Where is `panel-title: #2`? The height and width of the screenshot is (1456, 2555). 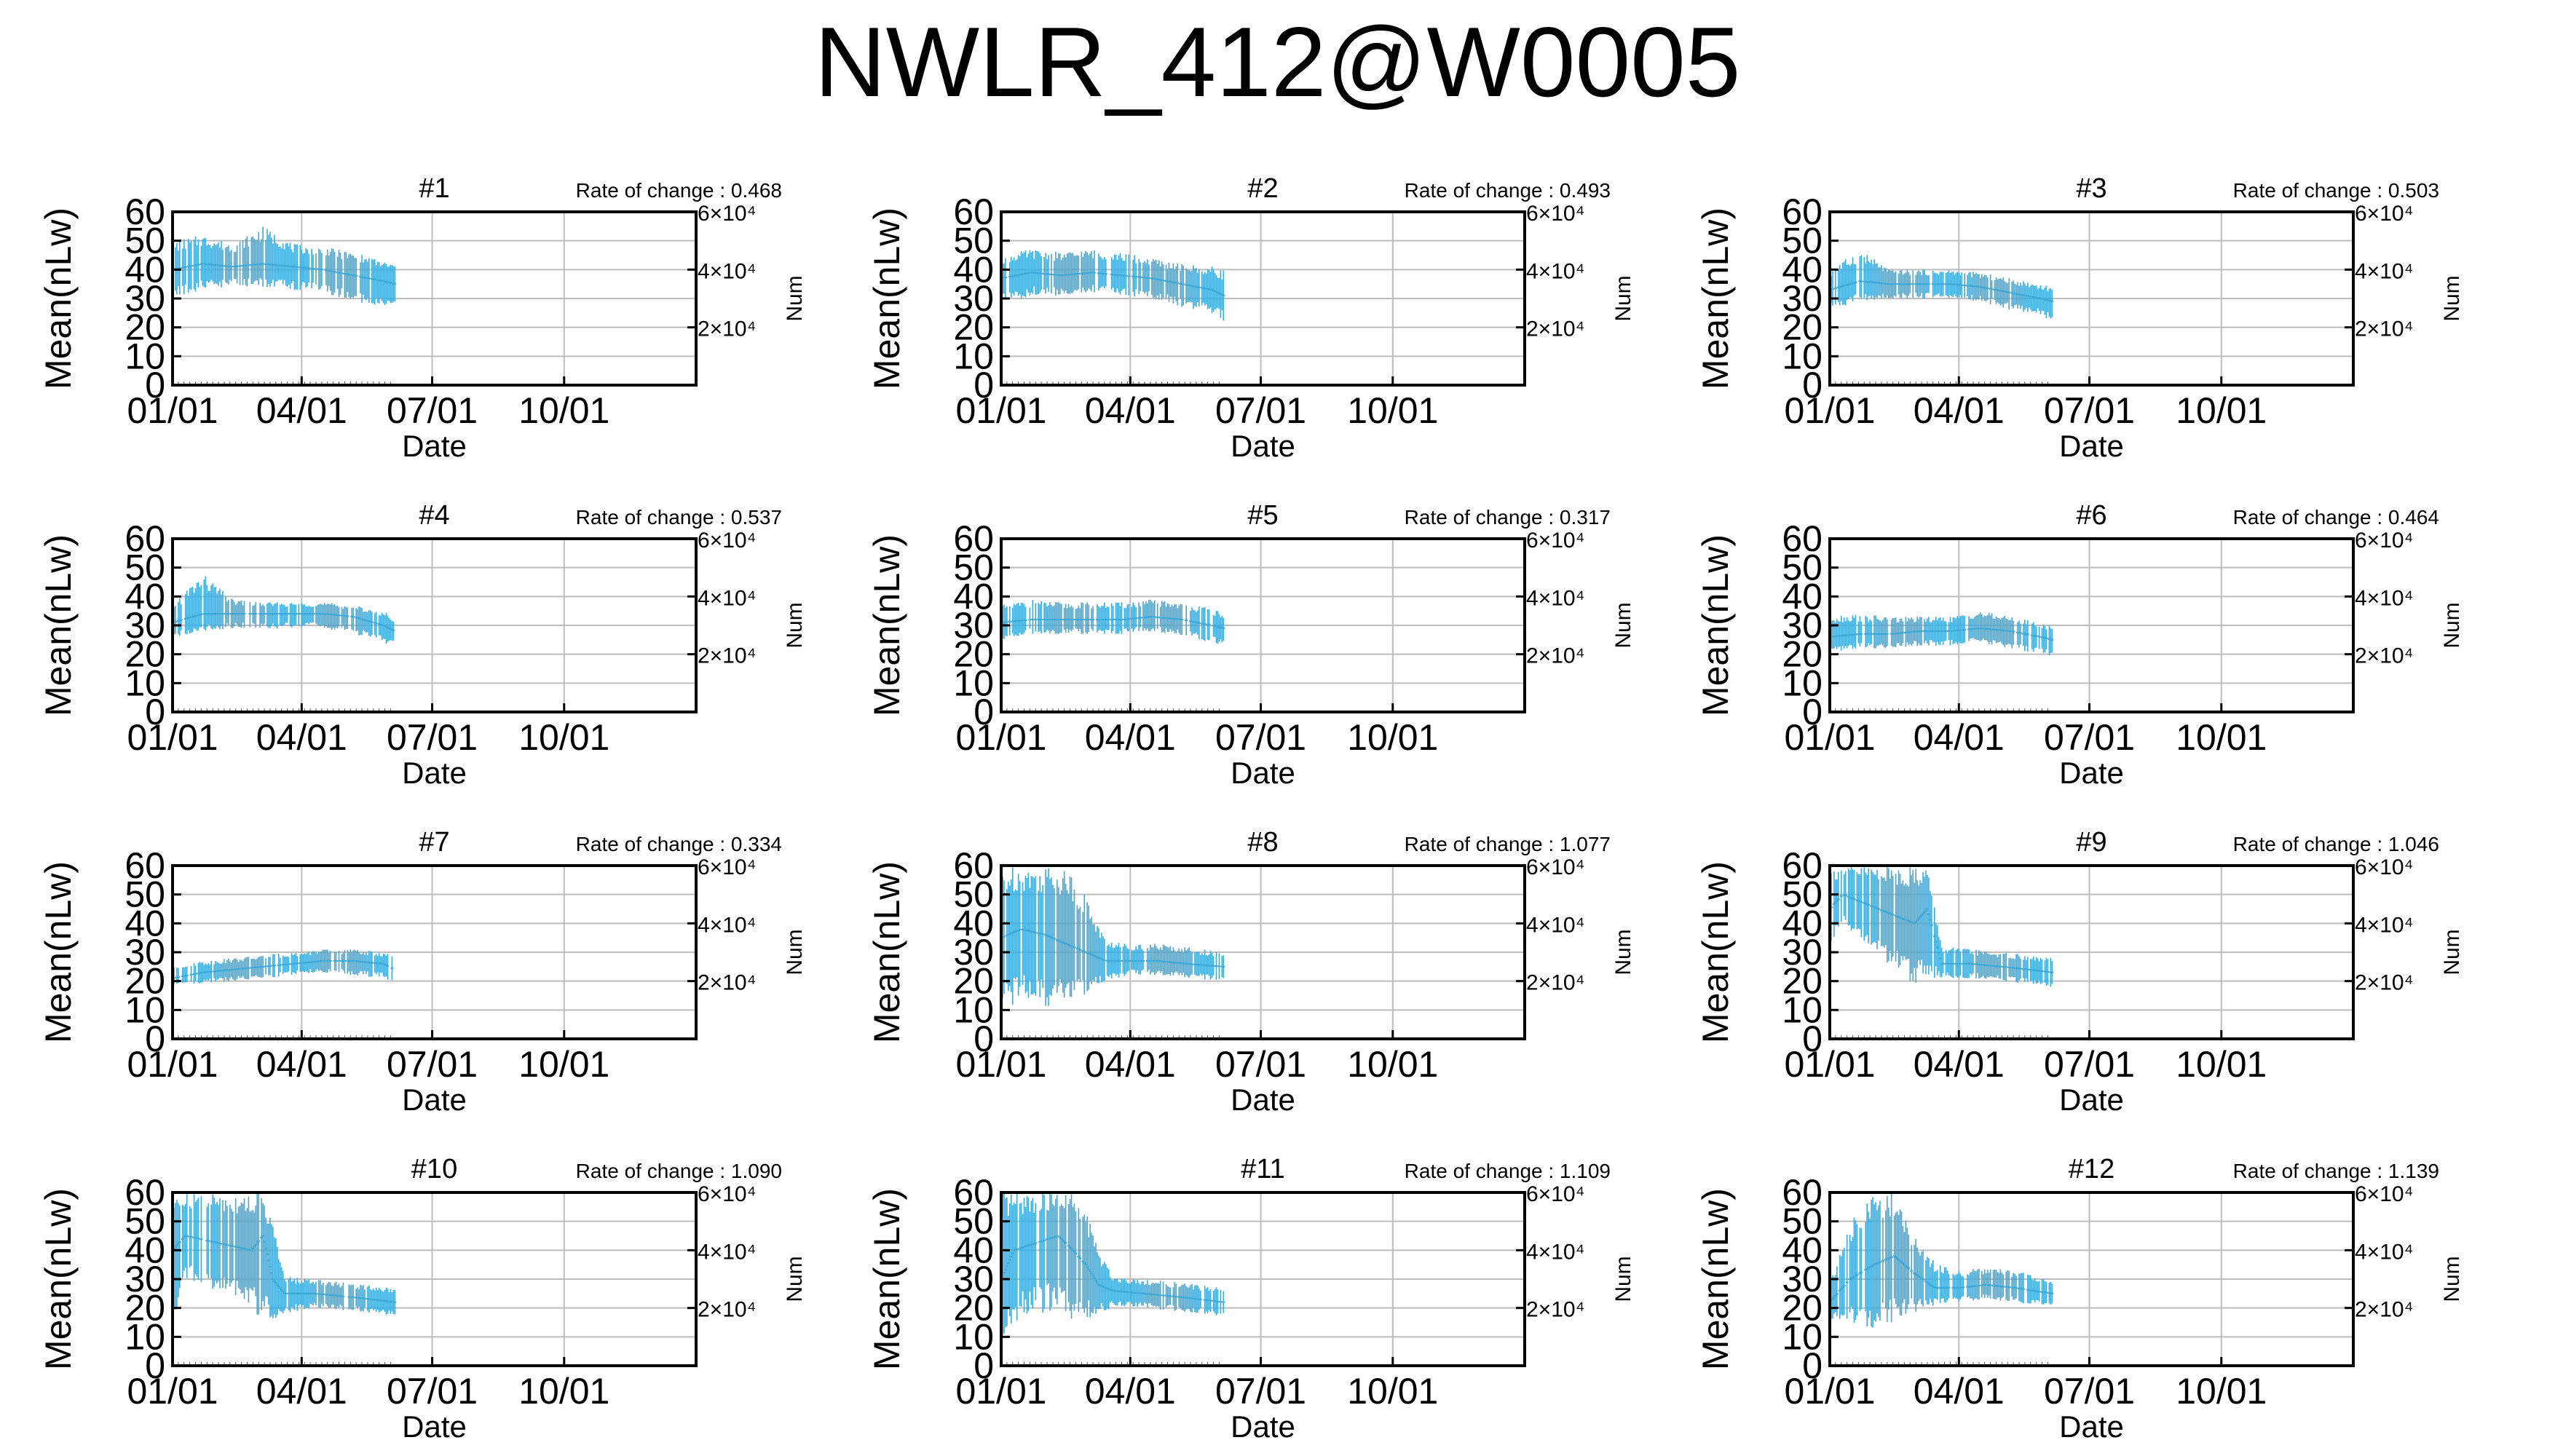 panel-title: #2 is located at coordinates (1262, 188).